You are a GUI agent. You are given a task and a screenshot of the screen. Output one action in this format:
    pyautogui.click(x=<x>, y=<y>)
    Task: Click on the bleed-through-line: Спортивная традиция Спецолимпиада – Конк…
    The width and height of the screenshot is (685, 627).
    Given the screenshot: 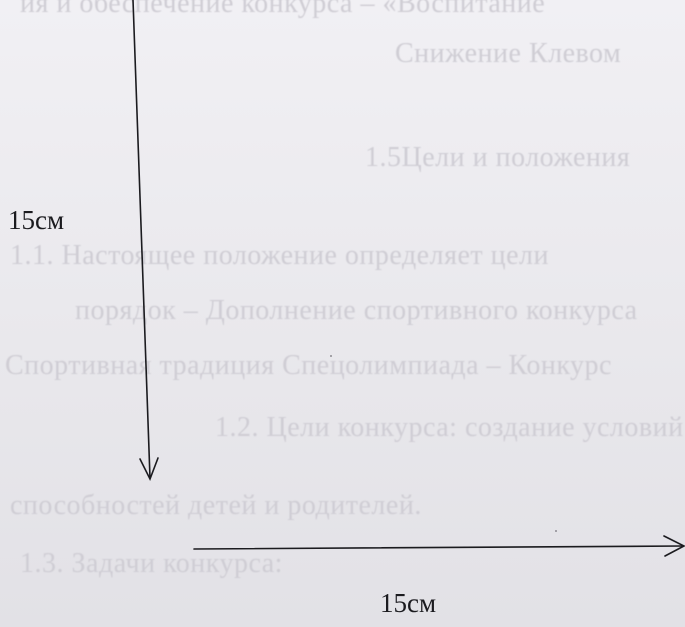 What is the action you would take?
    pyautogui.click(x=308, y=365)
    